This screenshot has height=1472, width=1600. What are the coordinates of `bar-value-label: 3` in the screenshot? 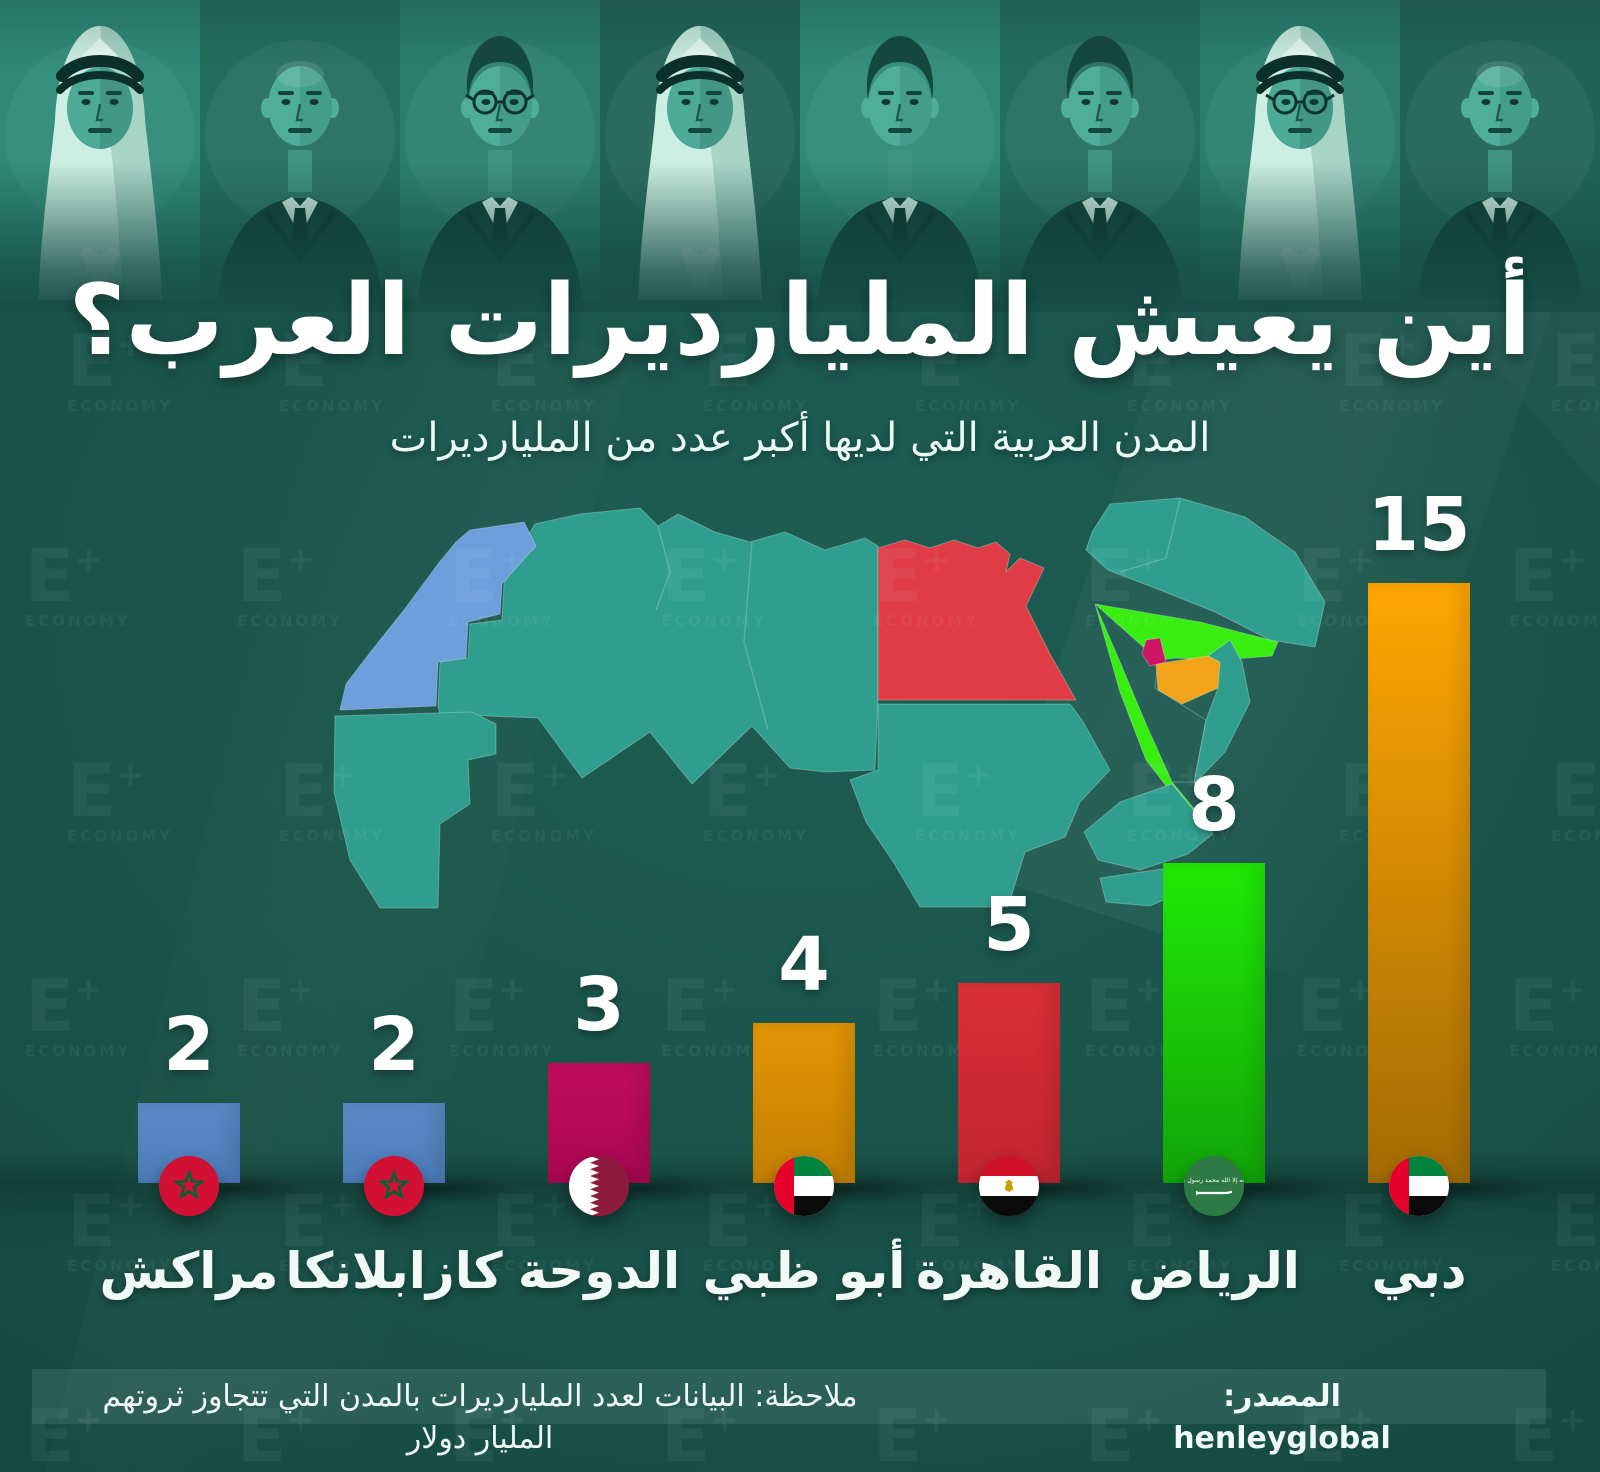 It's located at (599, 1005).